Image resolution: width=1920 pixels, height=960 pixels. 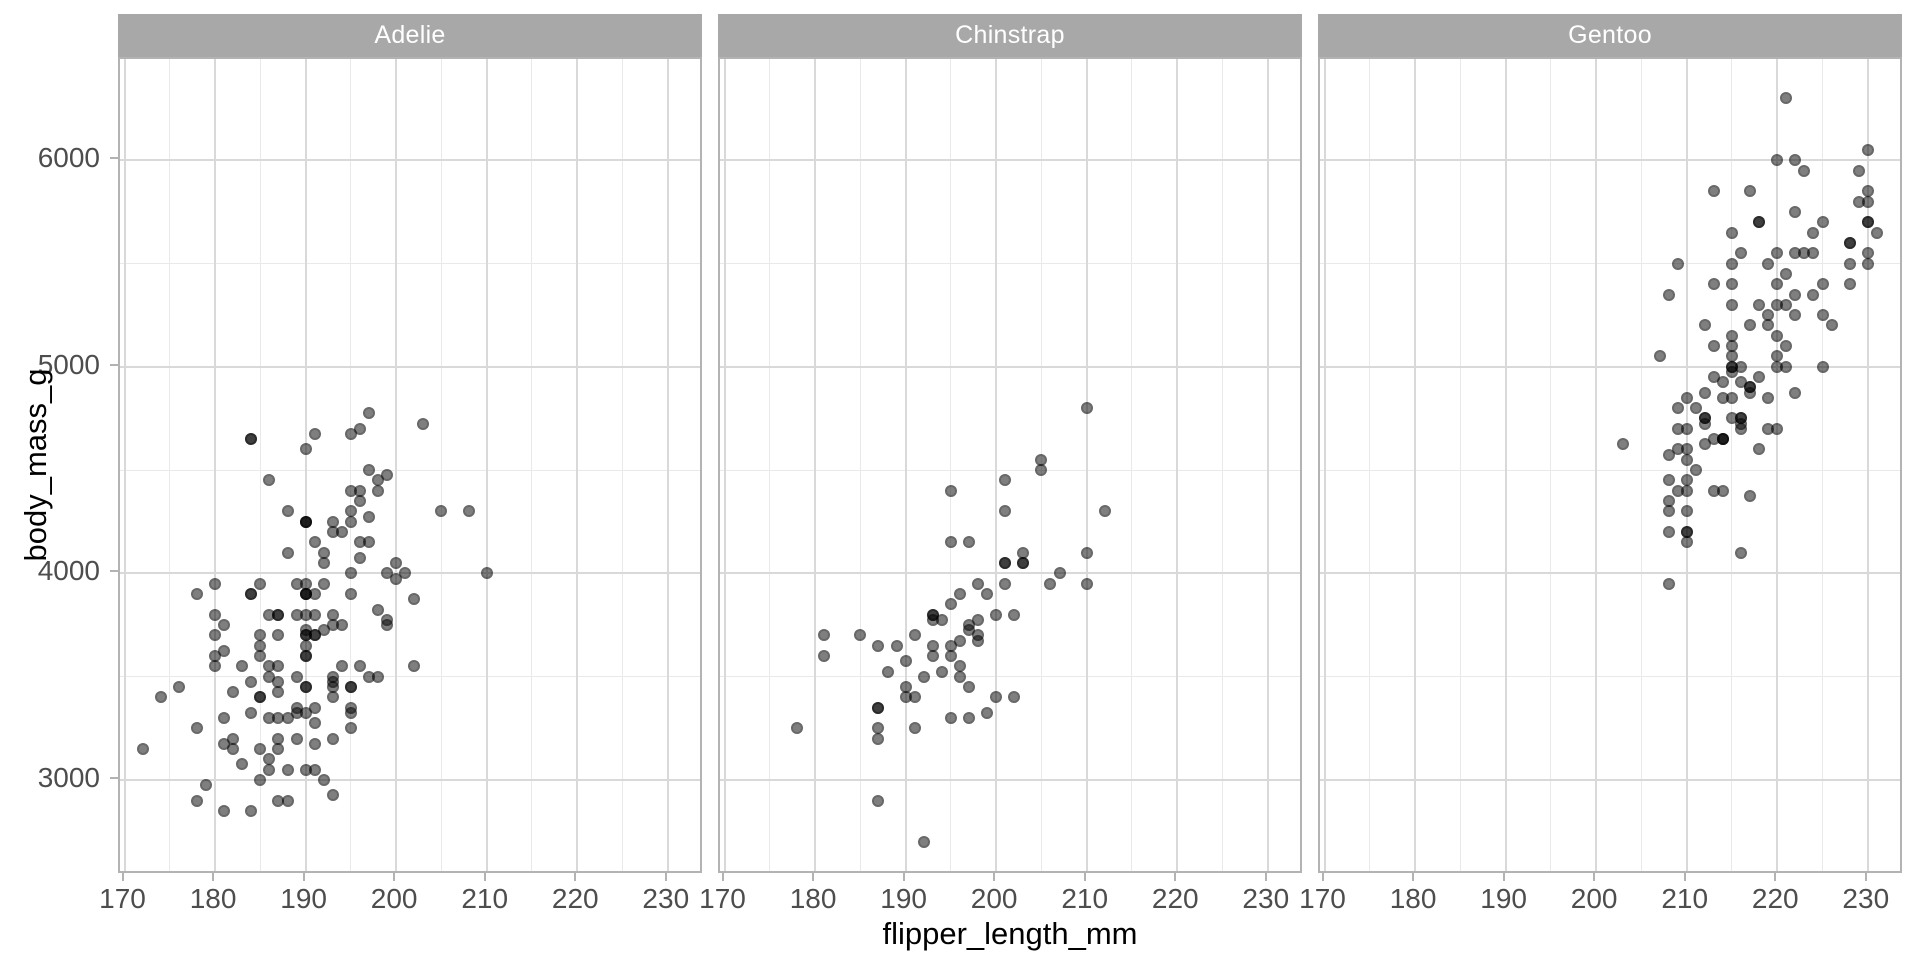 I want to click on x-axis-tick-label: 220, so click(x=575, y=898).